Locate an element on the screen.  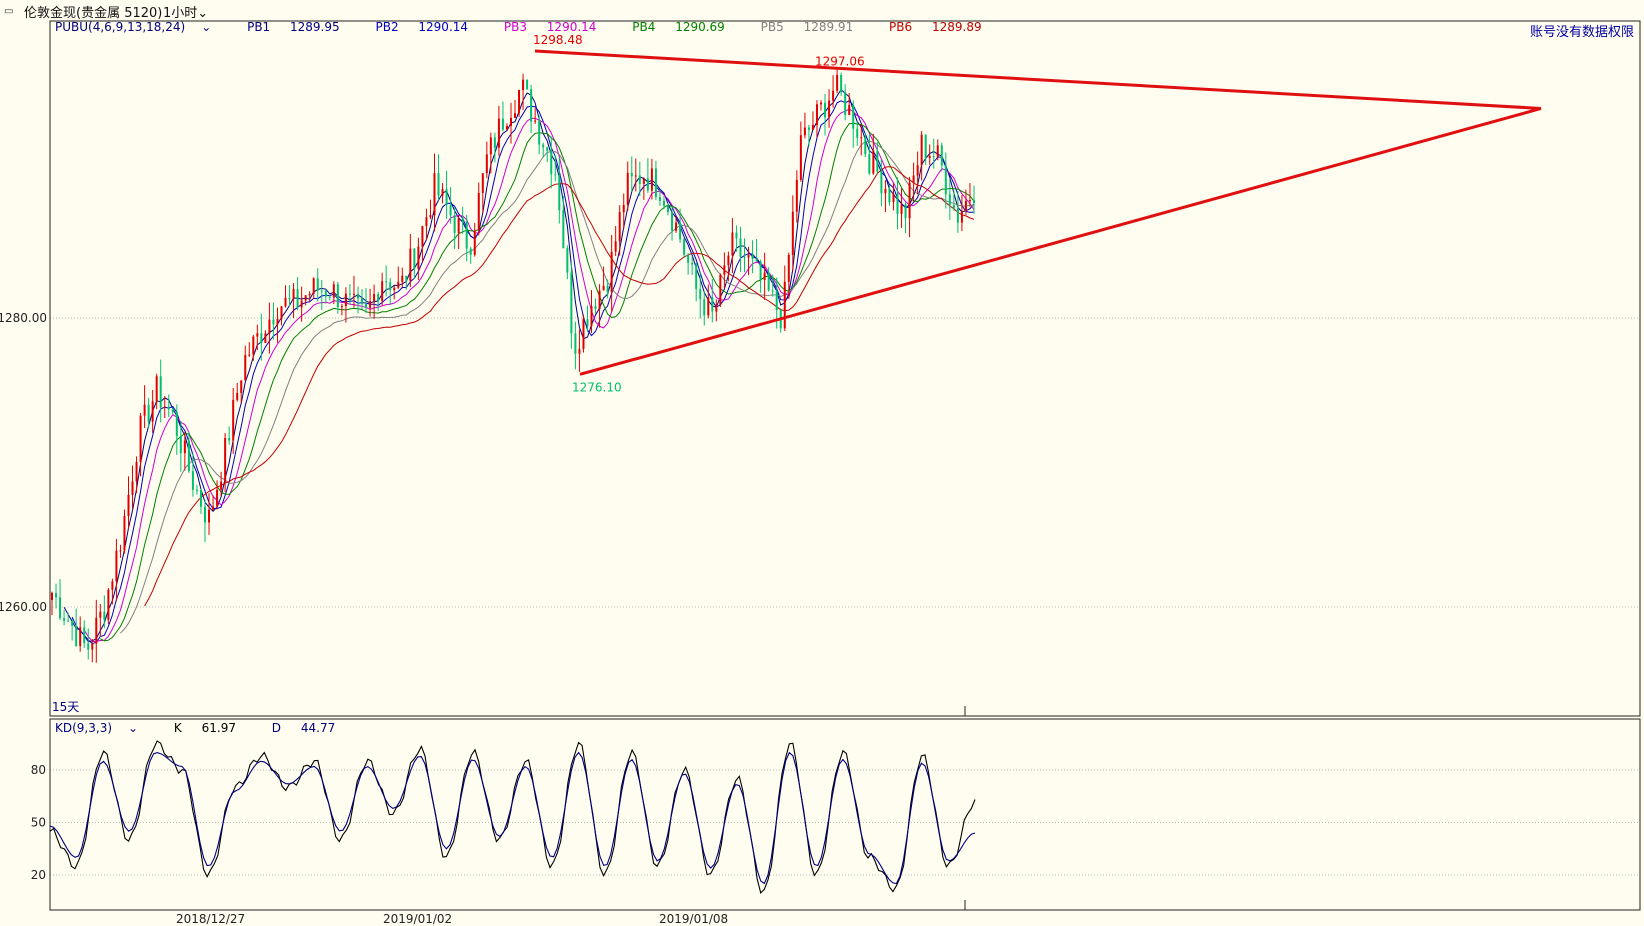
kd-y-tick-label: 80 is located at coordinates (38, 770).